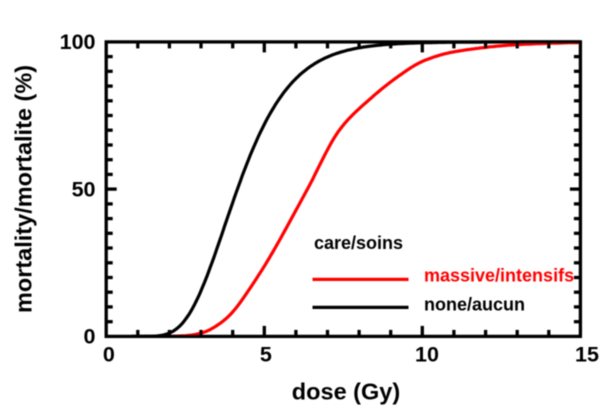 The image size is (612, 413). What do you see at coordinates (358, 243) in the screenshot?
I see `svg-text: care/soins` at bounding box center [358, 243].